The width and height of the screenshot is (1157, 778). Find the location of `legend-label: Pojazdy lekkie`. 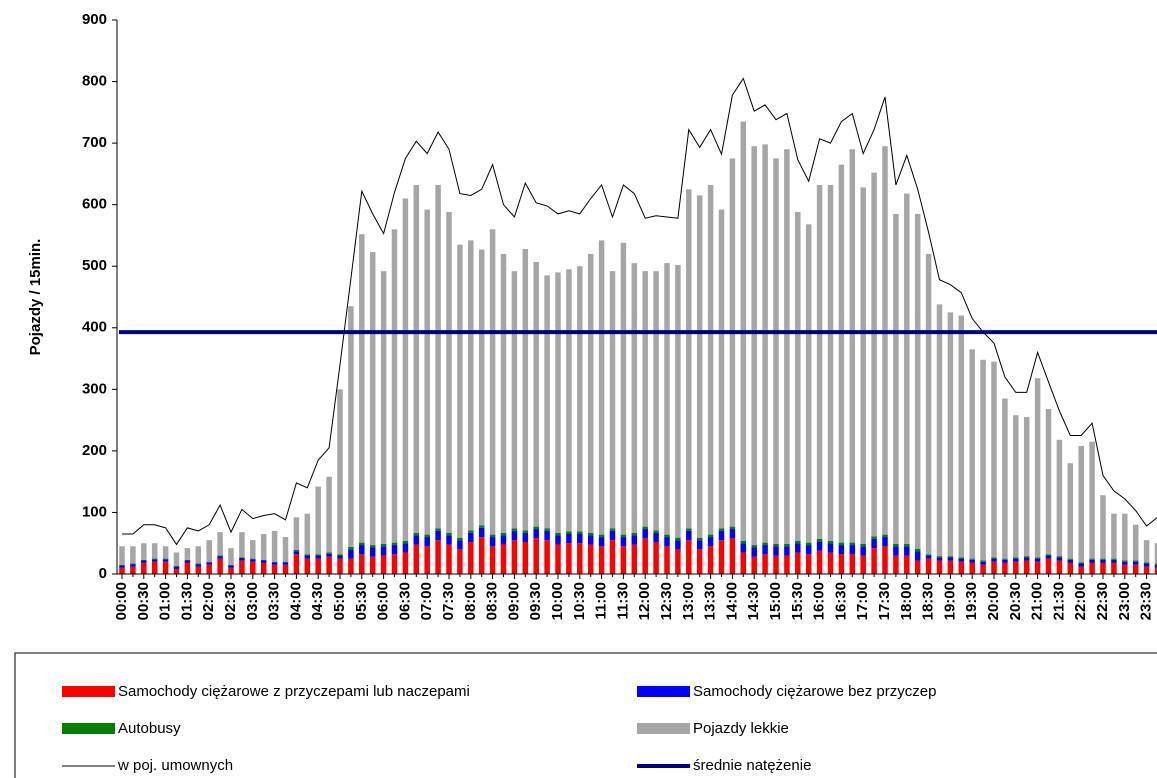

legend-label: Pojazdy lekkie is located at coordinates (741, 728).